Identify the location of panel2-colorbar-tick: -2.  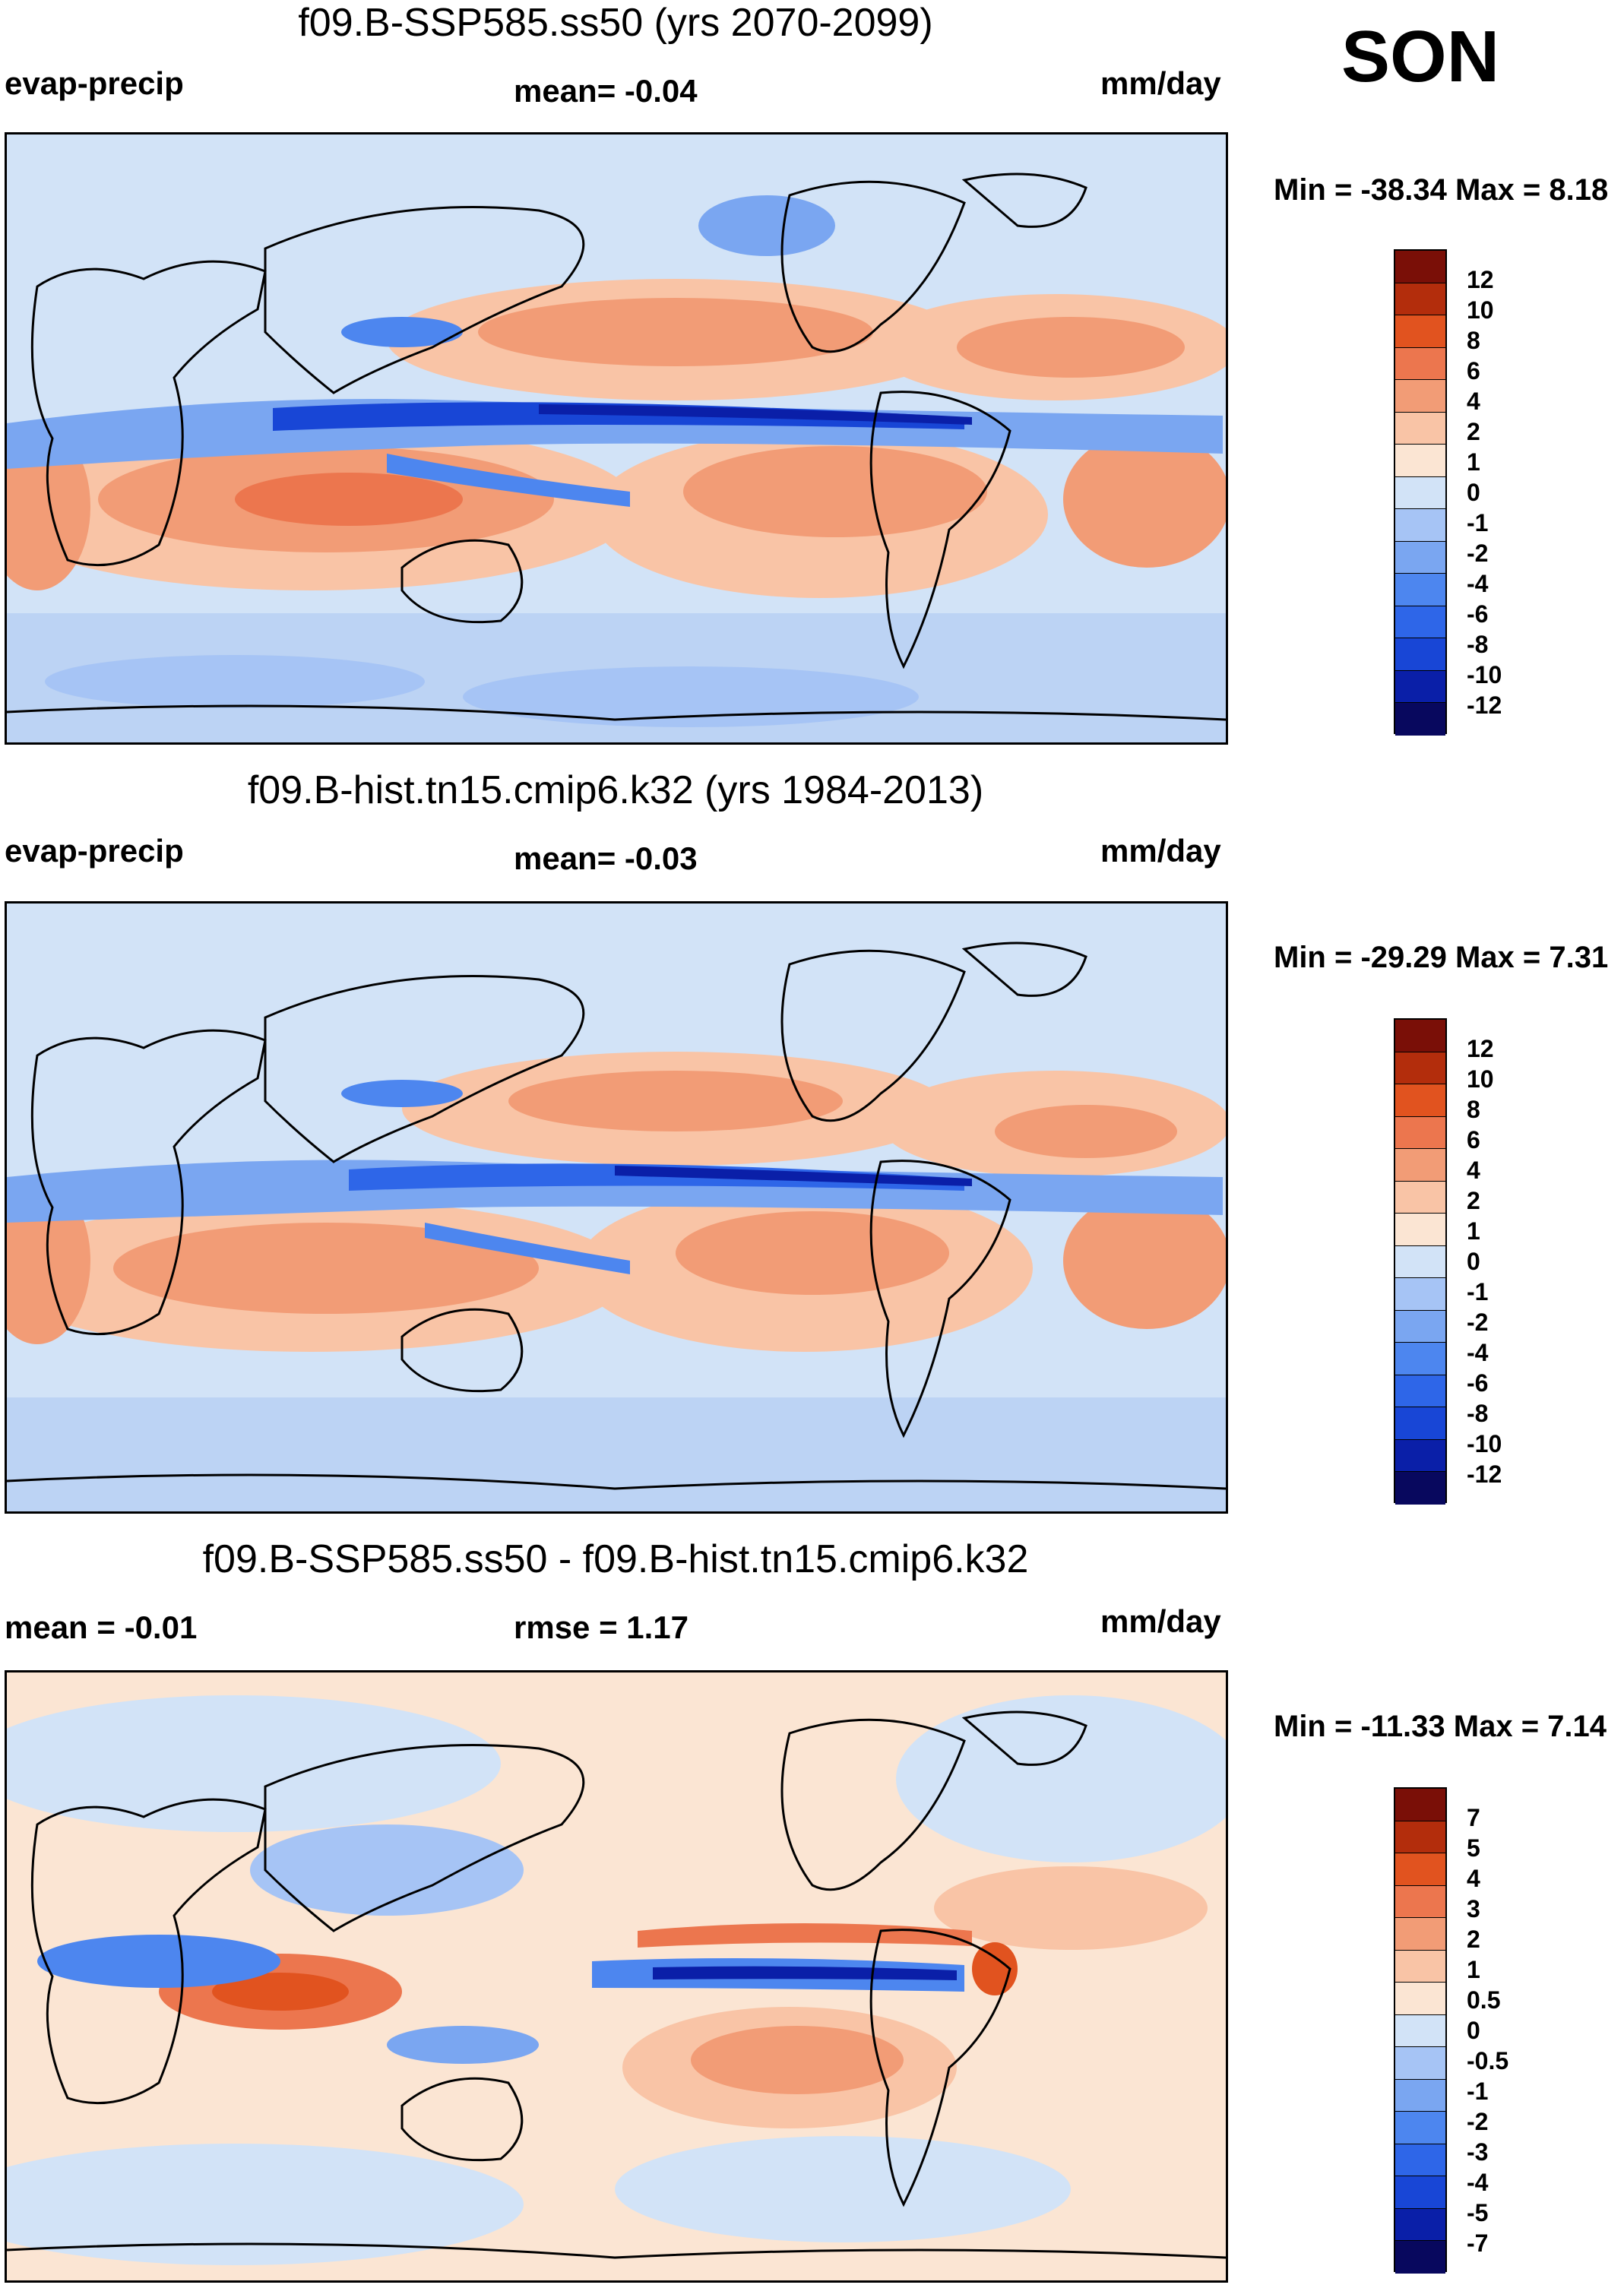
(1478, 1322).